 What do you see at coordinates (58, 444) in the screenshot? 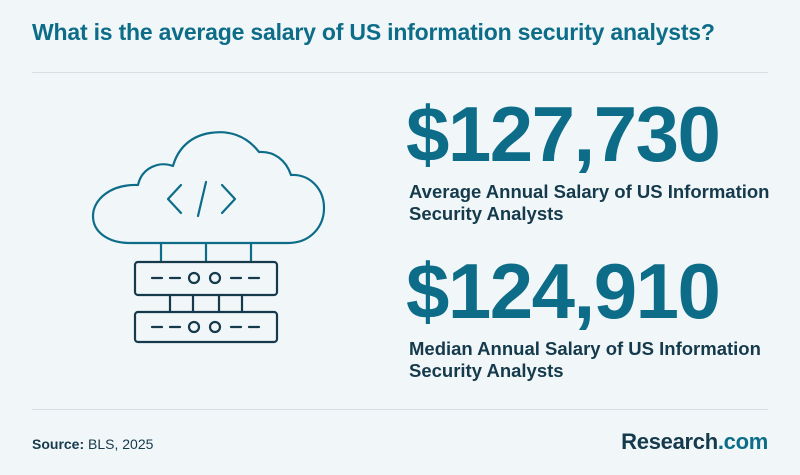
I see `source-key: Source:` at bounding box center [58, 444].